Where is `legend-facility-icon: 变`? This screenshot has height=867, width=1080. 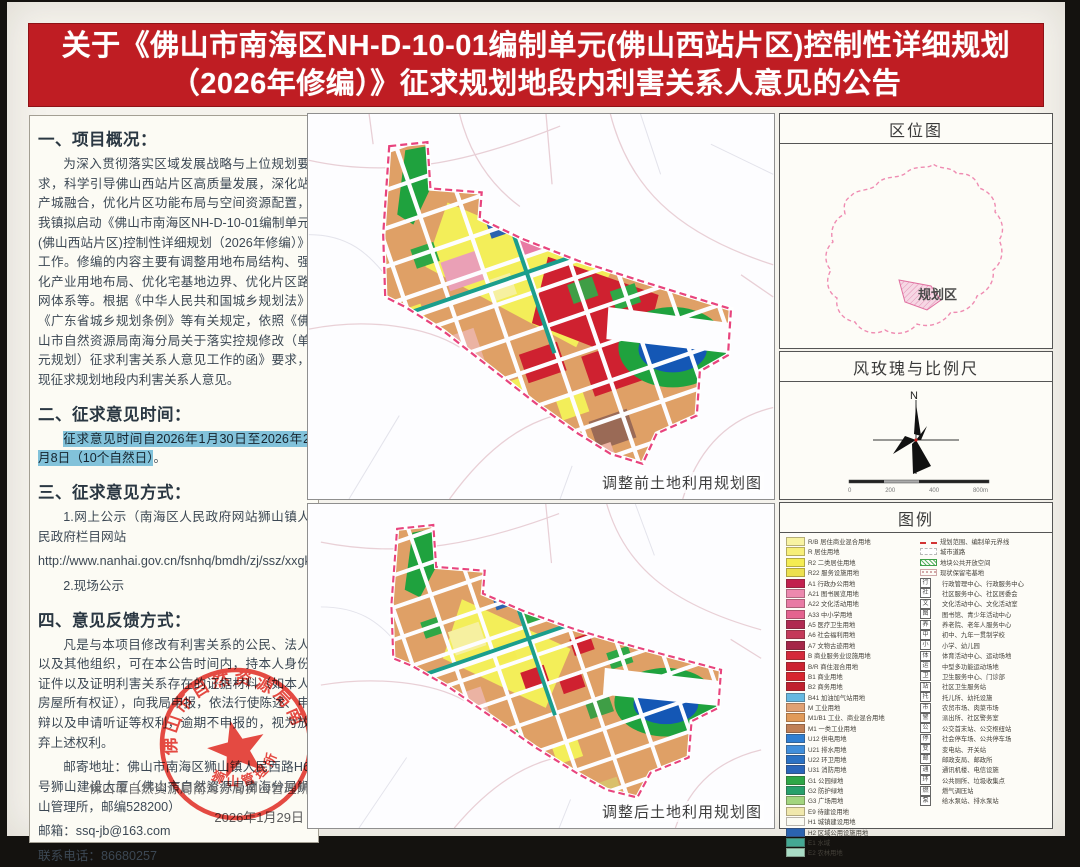 legend-facility-icon: 变 is located at coordinates (925, 749).